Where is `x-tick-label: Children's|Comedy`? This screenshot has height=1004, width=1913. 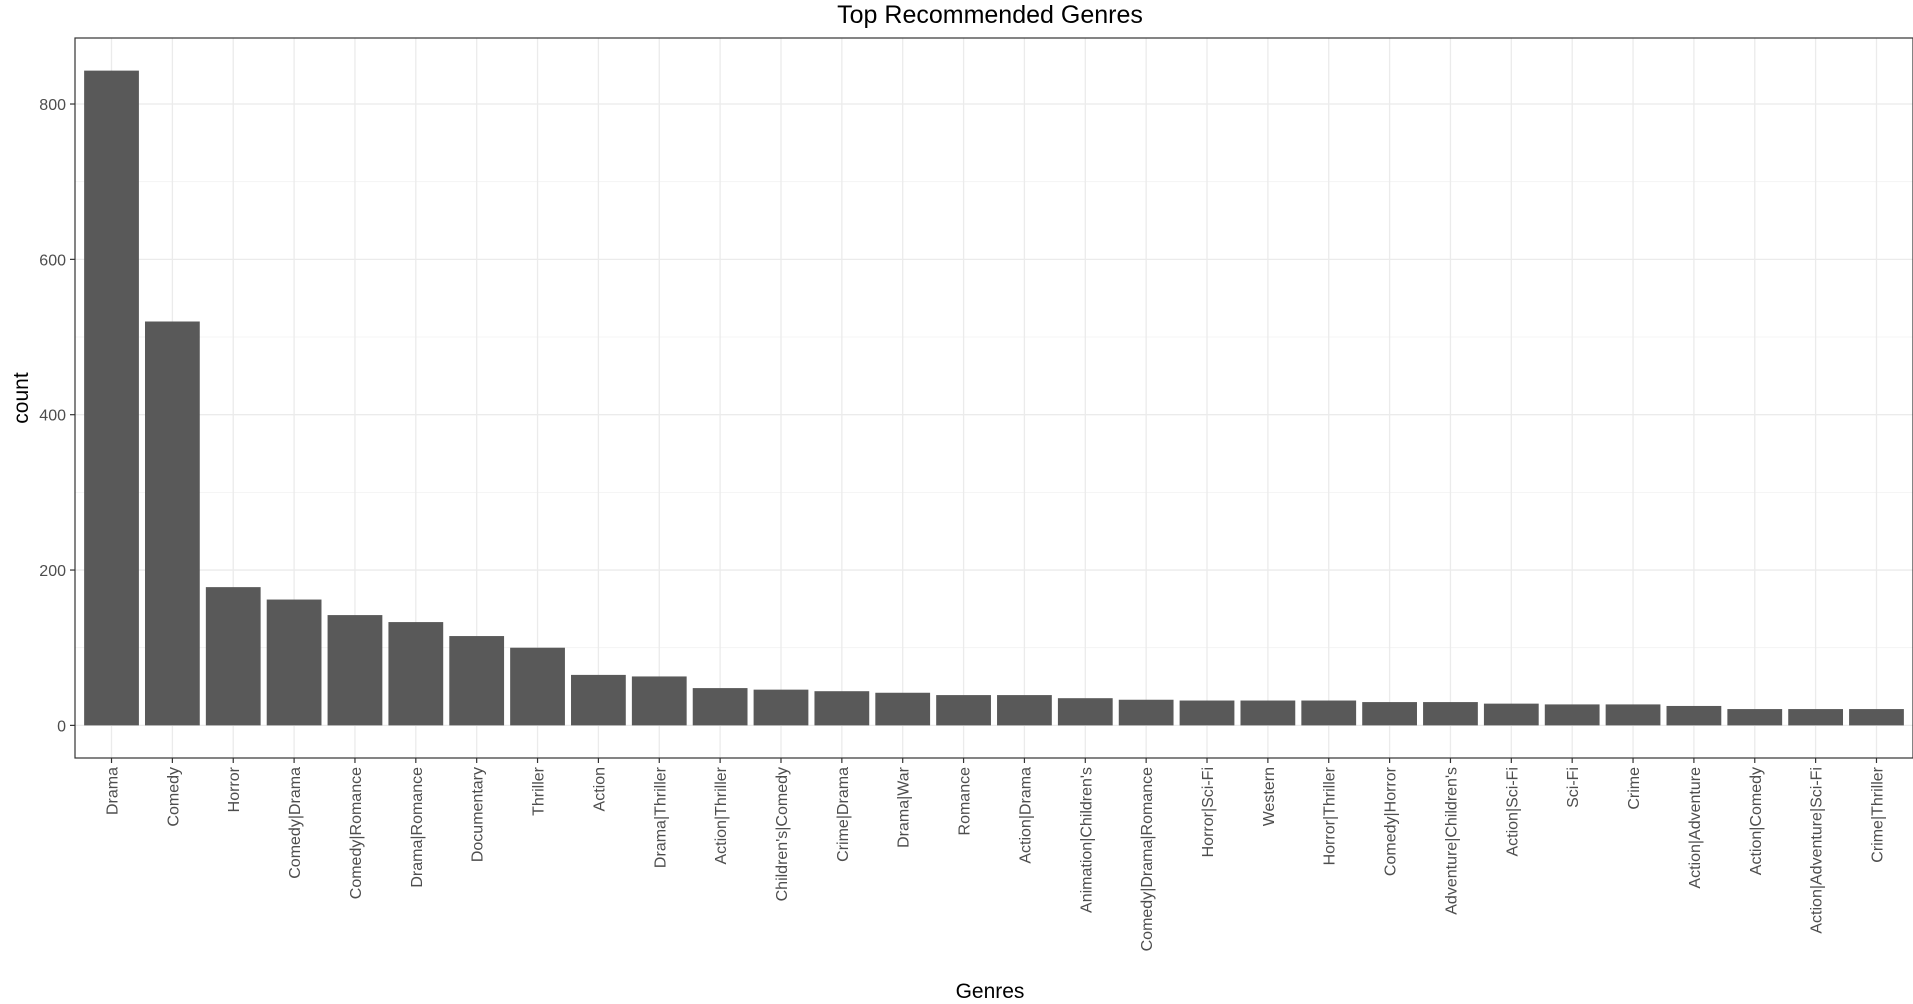 x-tick-label: Children's|Comedy is located at coordinates (782, 834).